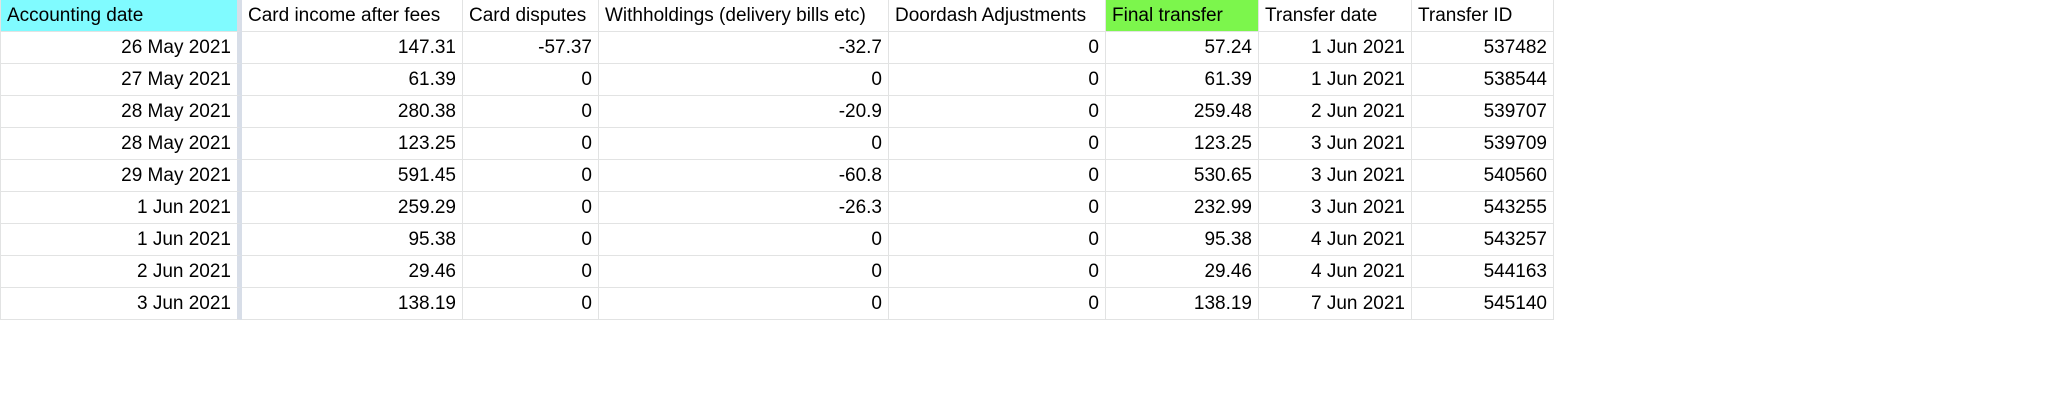 Image resolution: width=2068 pixels, height=420 pixels. What do you see at coordinates (1483, 112) in the screenshot?
I see `cell-transfer-id: 539707` at bounding box center [1483, 112].